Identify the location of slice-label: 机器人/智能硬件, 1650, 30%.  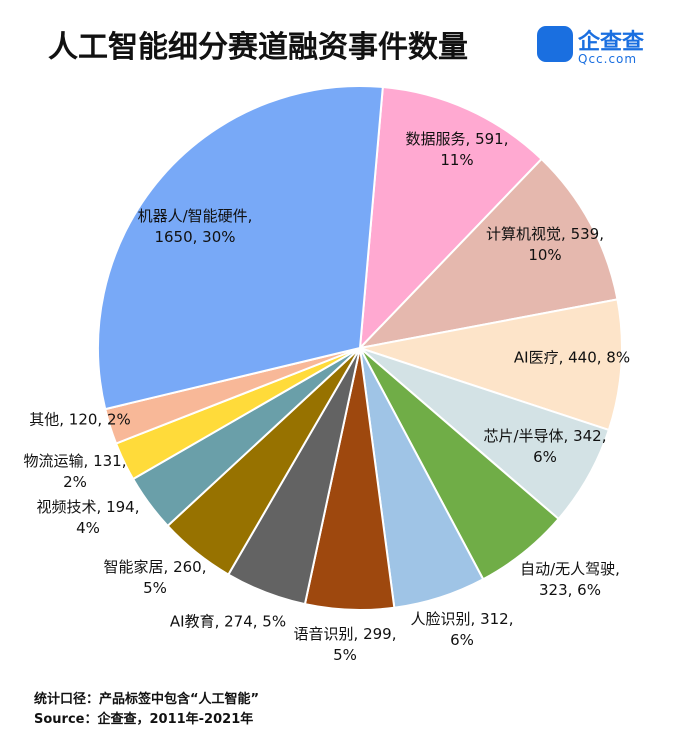
(195, 226).